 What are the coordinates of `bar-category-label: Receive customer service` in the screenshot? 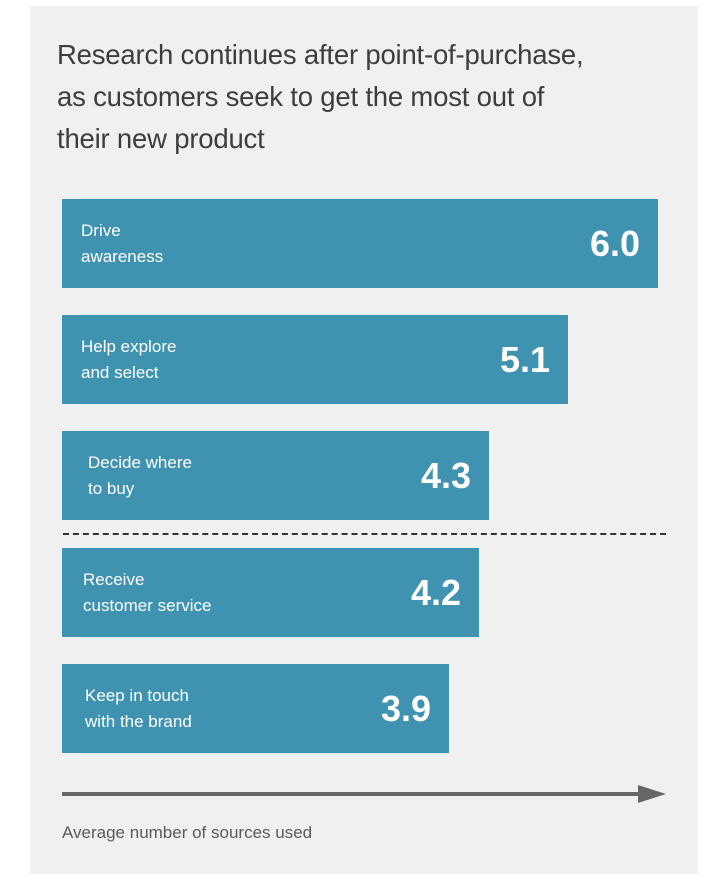 It's located at (147, 593).